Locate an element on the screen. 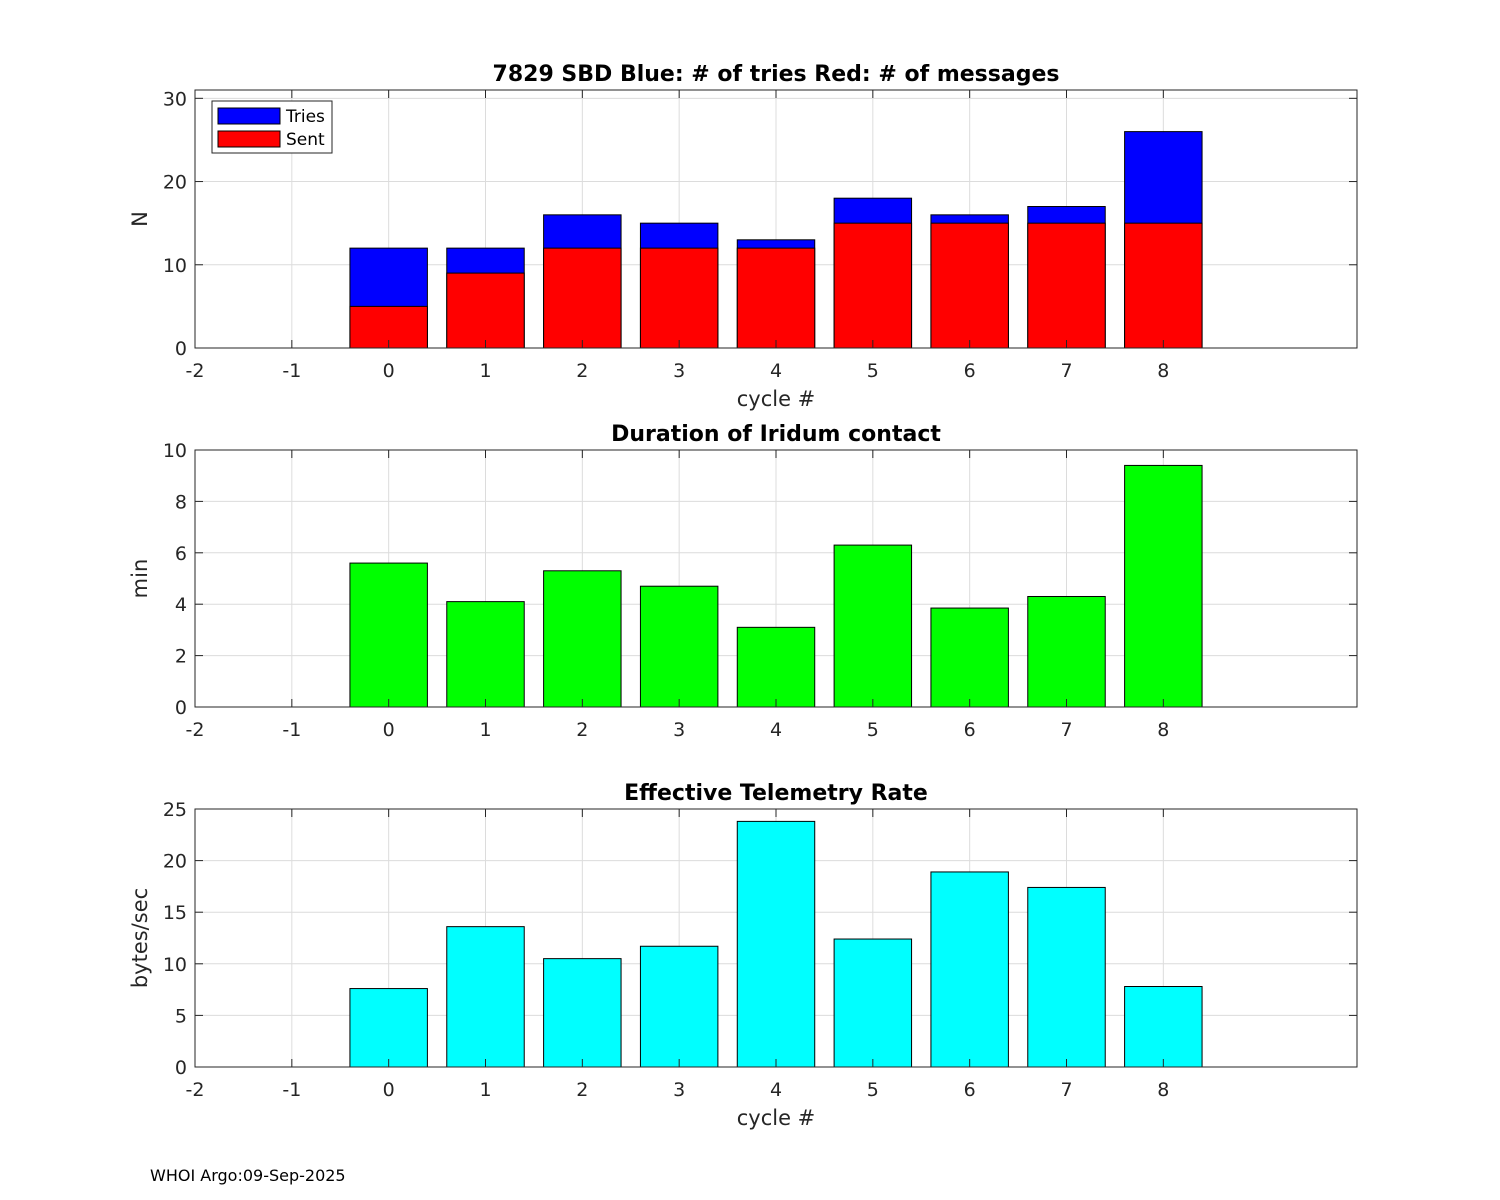  chart1-xtick-label: -2 is located at coordinates (195, 371).